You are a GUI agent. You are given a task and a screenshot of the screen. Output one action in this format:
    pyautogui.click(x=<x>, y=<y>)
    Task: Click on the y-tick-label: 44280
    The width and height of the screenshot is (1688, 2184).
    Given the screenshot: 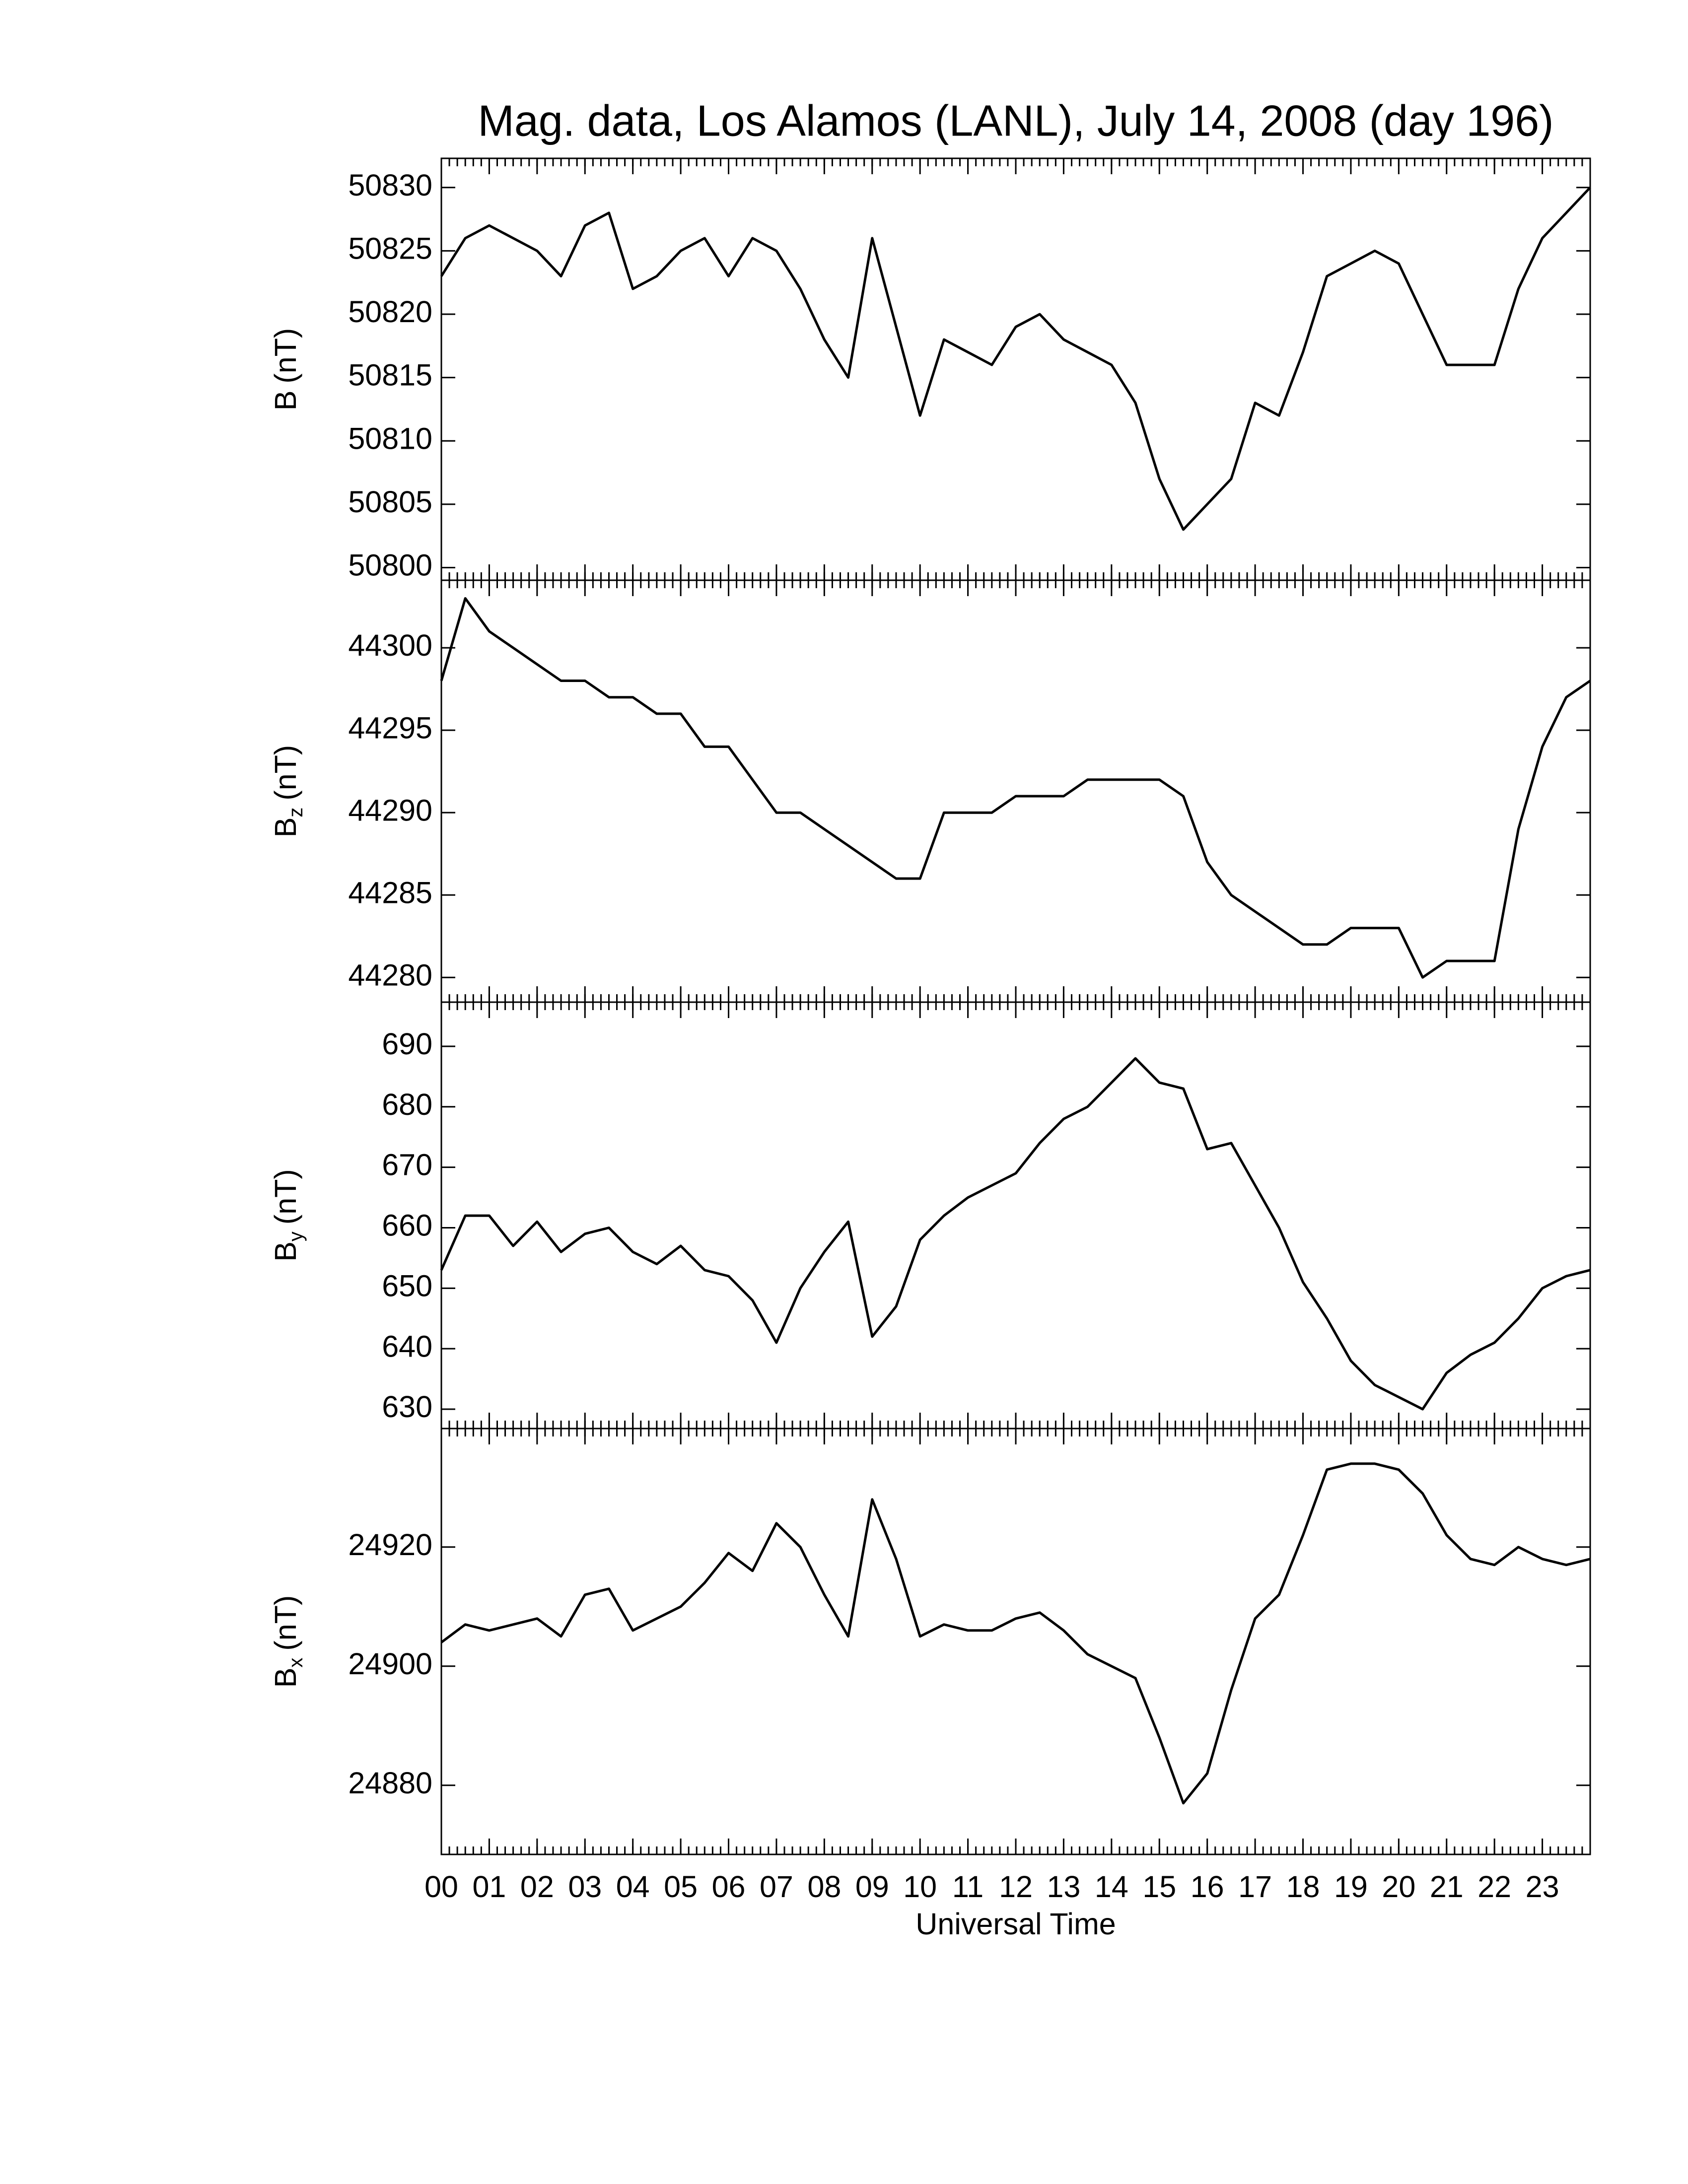 What is the action you would take?
    pyautogui.click(x=390, y=975)
    